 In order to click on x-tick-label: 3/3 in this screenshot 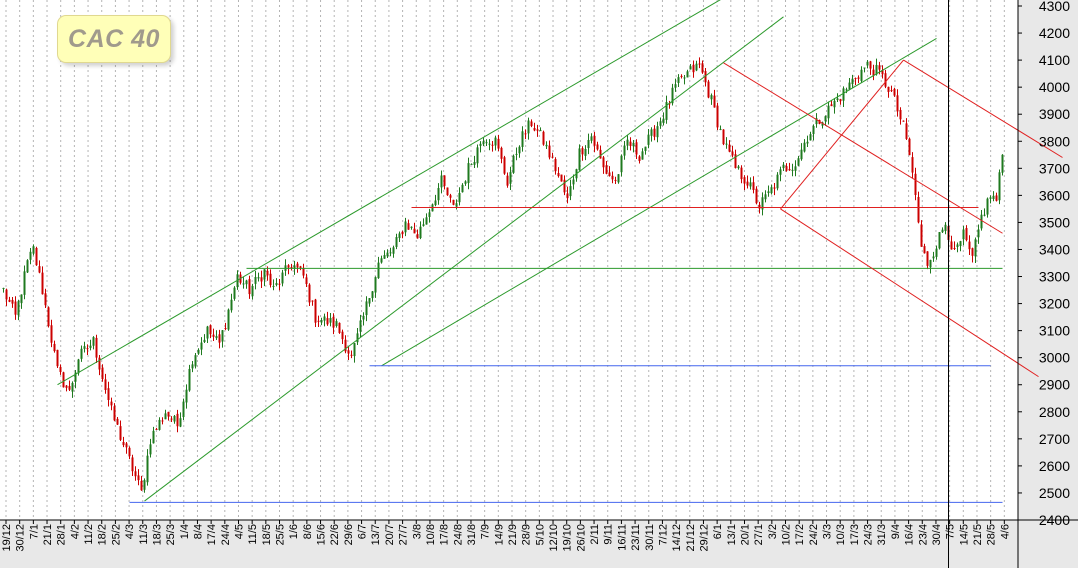, I will do `click(828, 531)`.